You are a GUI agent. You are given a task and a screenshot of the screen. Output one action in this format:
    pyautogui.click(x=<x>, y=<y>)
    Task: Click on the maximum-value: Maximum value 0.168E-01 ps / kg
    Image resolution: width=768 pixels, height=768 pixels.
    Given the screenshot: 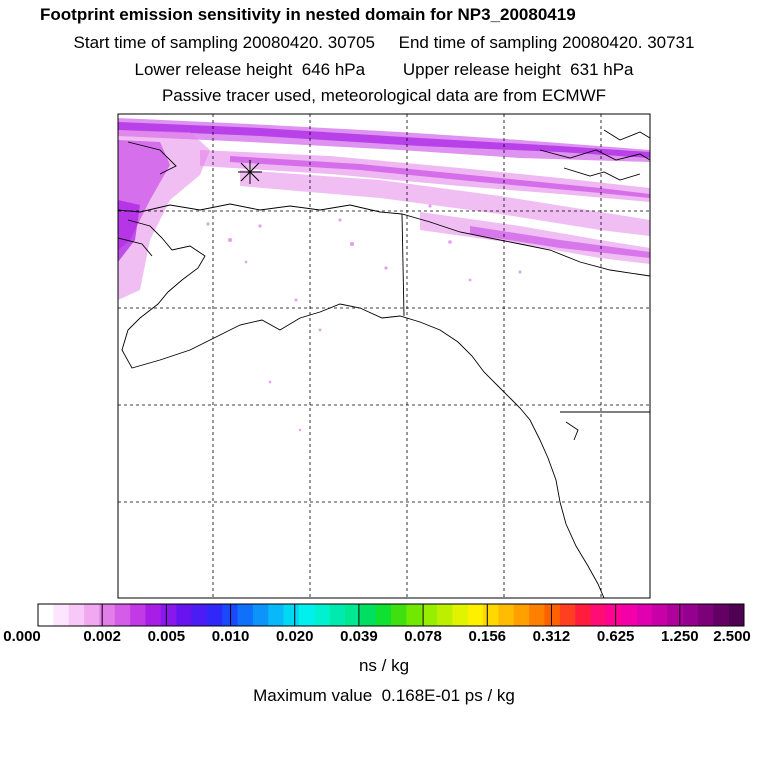 What is the action you would take?
    pyautogui.click(x=384, y=695)
    